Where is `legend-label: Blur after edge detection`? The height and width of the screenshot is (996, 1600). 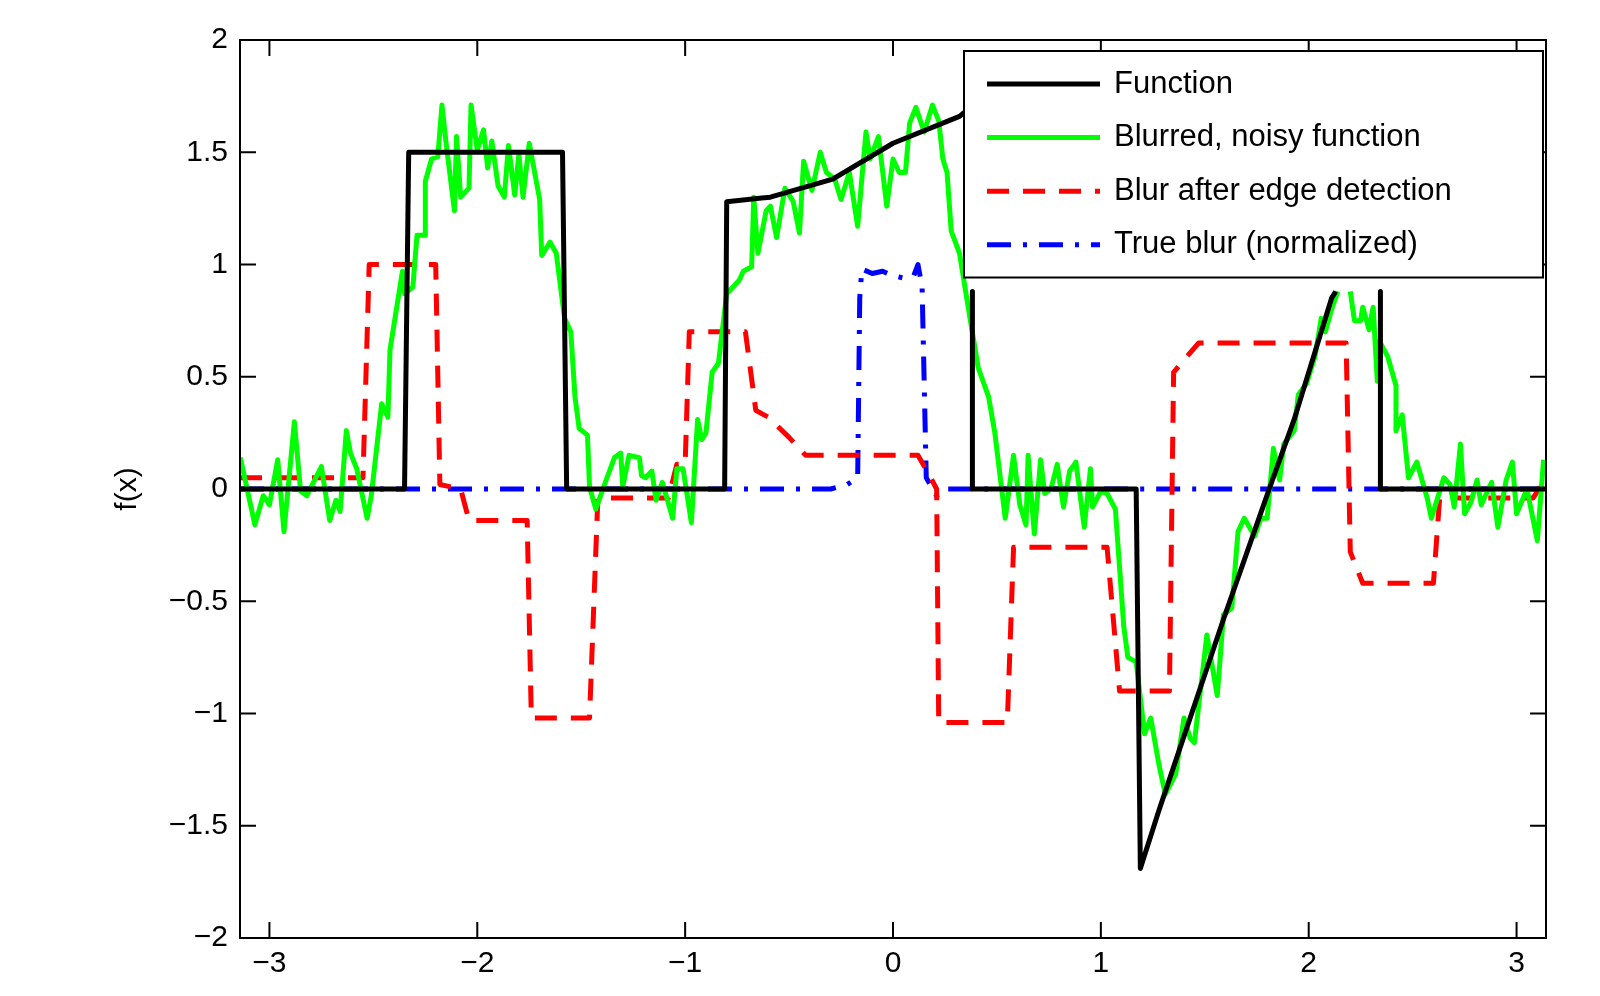 legend-label: Blur after edge detection is located at coordinates (1283, 189).